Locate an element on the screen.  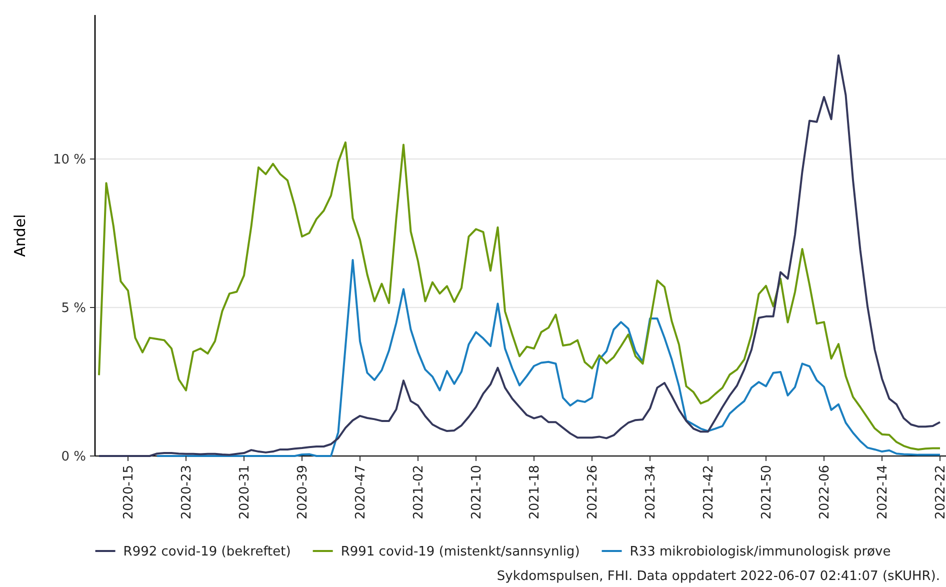
y-tick-label: 0 % is located at coordinates (73, 457).